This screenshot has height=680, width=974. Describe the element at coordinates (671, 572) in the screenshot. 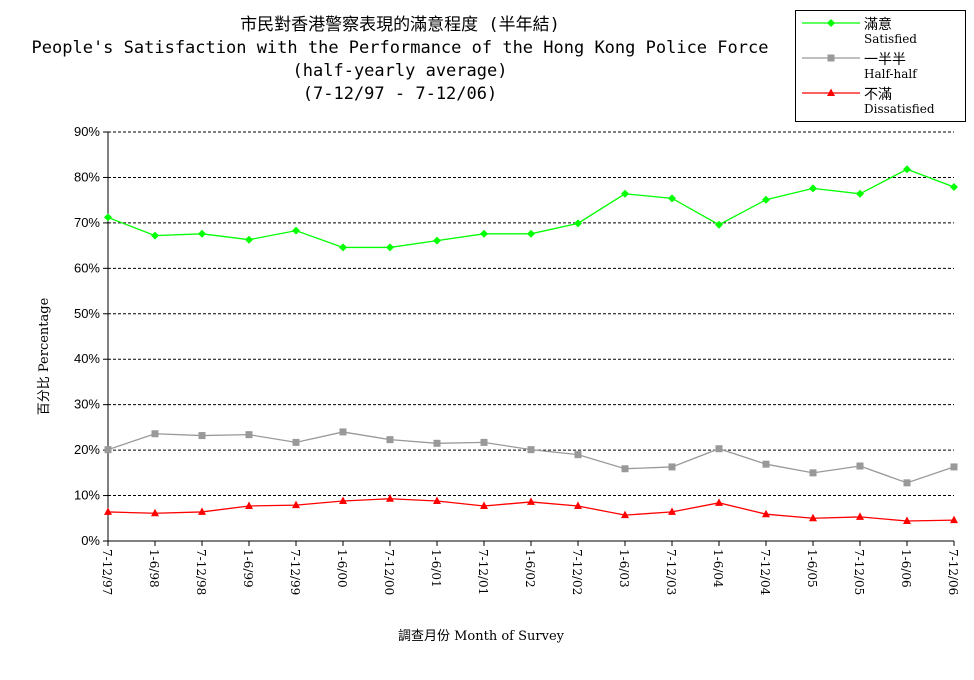

I see `x-tick-label: 7-12/03` at that location.